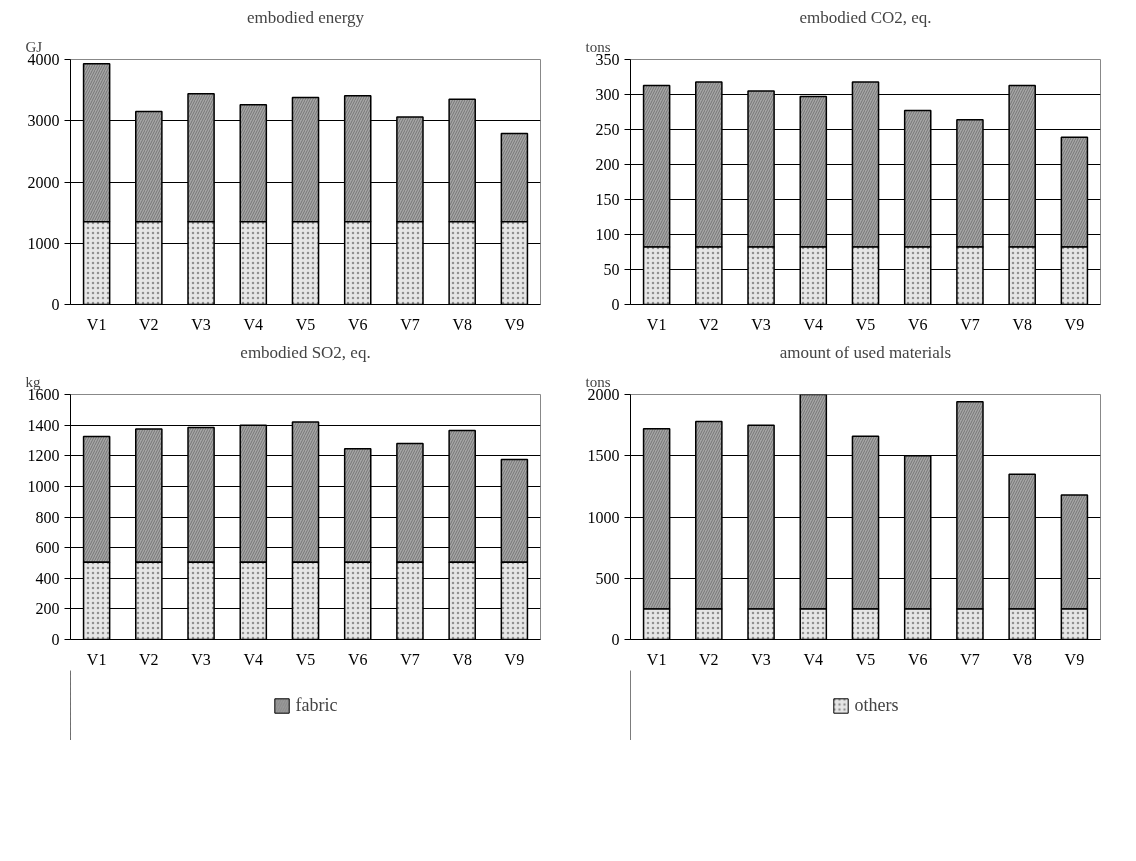  What do you see at coordinates (865, 17) in the screenshot?
I see `chart-title: embodied CO2, eq.` at bounding box center [865, 17].